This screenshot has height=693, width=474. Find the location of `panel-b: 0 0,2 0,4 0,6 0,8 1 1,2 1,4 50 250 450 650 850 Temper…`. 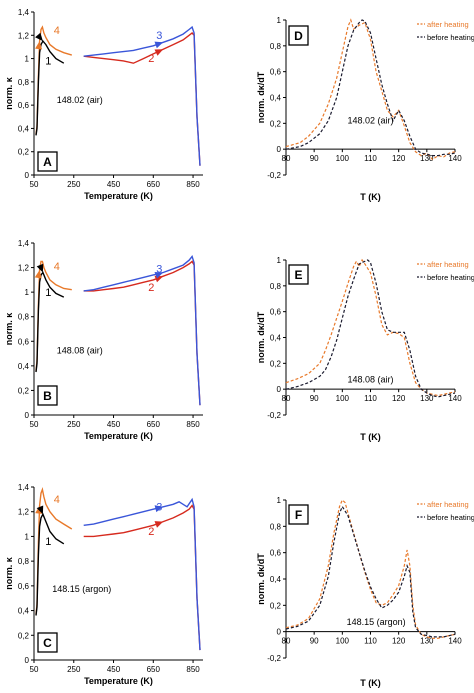

panel-b: 0 0,2 0,4 0,6 0,8 1 1,2 1,4 50 250 450 650 850 Temper… is located at coordinates (103, 340).